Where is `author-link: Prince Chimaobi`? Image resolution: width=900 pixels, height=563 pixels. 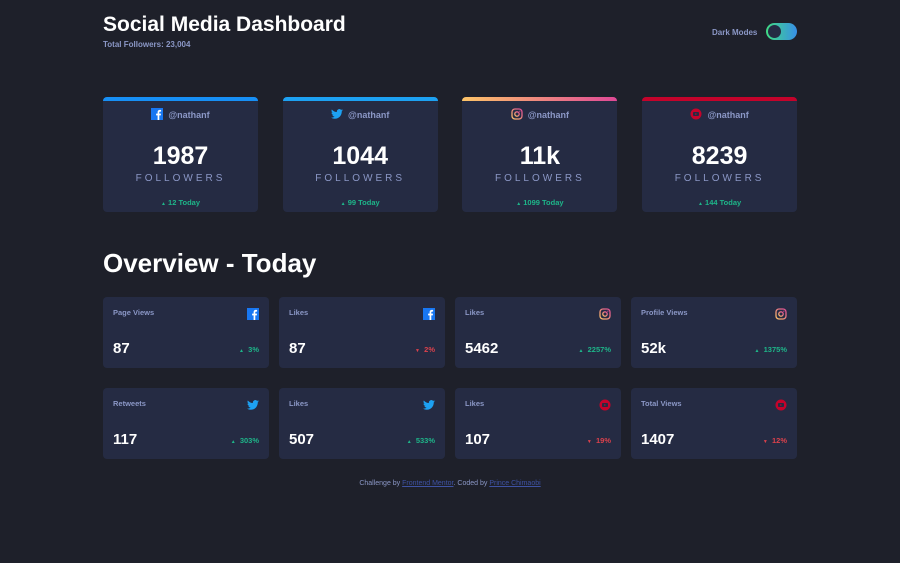
author-link: Prince Chimaobi is located at coordinates (515, 483).